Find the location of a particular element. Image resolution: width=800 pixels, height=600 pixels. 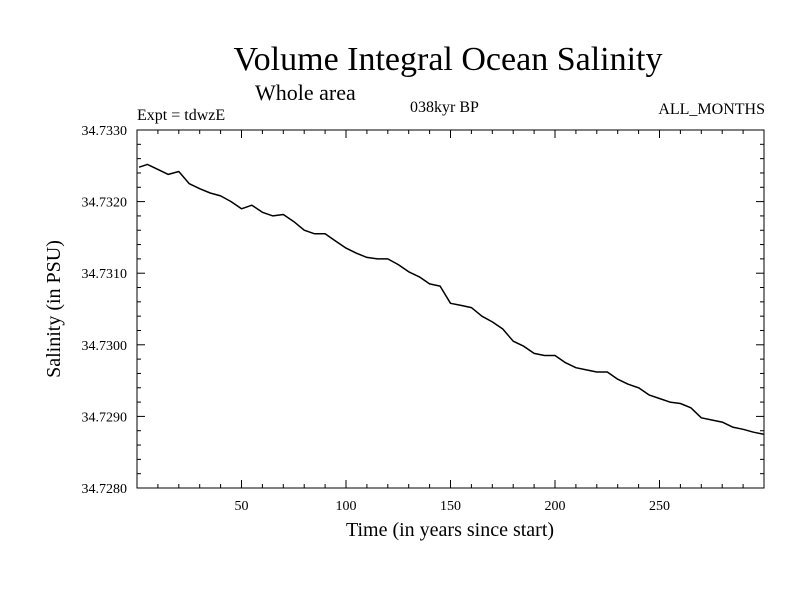

y-tick-label: 34.7280 is located at coordinates (105, 489).